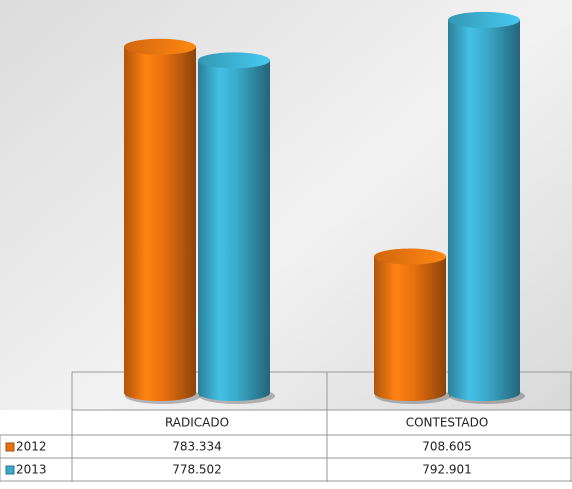 The width and height of the screenshot is (572, 489). Describe the element at coordinates (197, 447) in the screenshot. I see `table-value: 783.334` at that location.